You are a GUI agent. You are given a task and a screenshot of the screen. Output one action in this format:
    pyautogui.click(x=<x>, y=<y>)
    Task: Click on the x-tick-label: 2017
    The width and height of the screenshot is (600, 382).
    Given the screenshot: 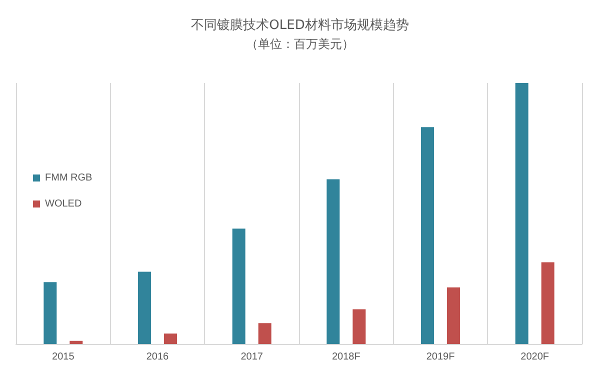 What is the action you would take?
    pyautogui.click(x=252, y=357)
    